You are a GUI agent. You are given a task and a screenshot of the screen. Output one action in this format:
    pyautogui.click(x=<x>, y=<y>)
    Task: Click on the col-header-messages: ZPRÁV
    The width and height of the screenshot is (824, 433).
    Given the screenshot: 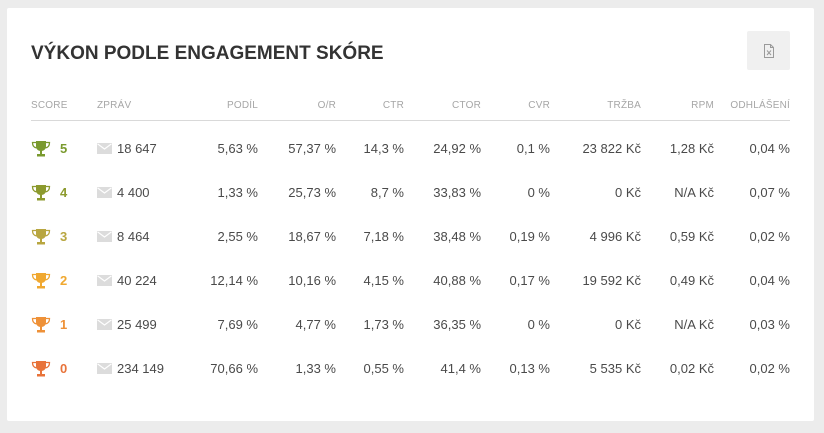 What is the action you would take?
    pyautogui.click(x=114, y=105)
    